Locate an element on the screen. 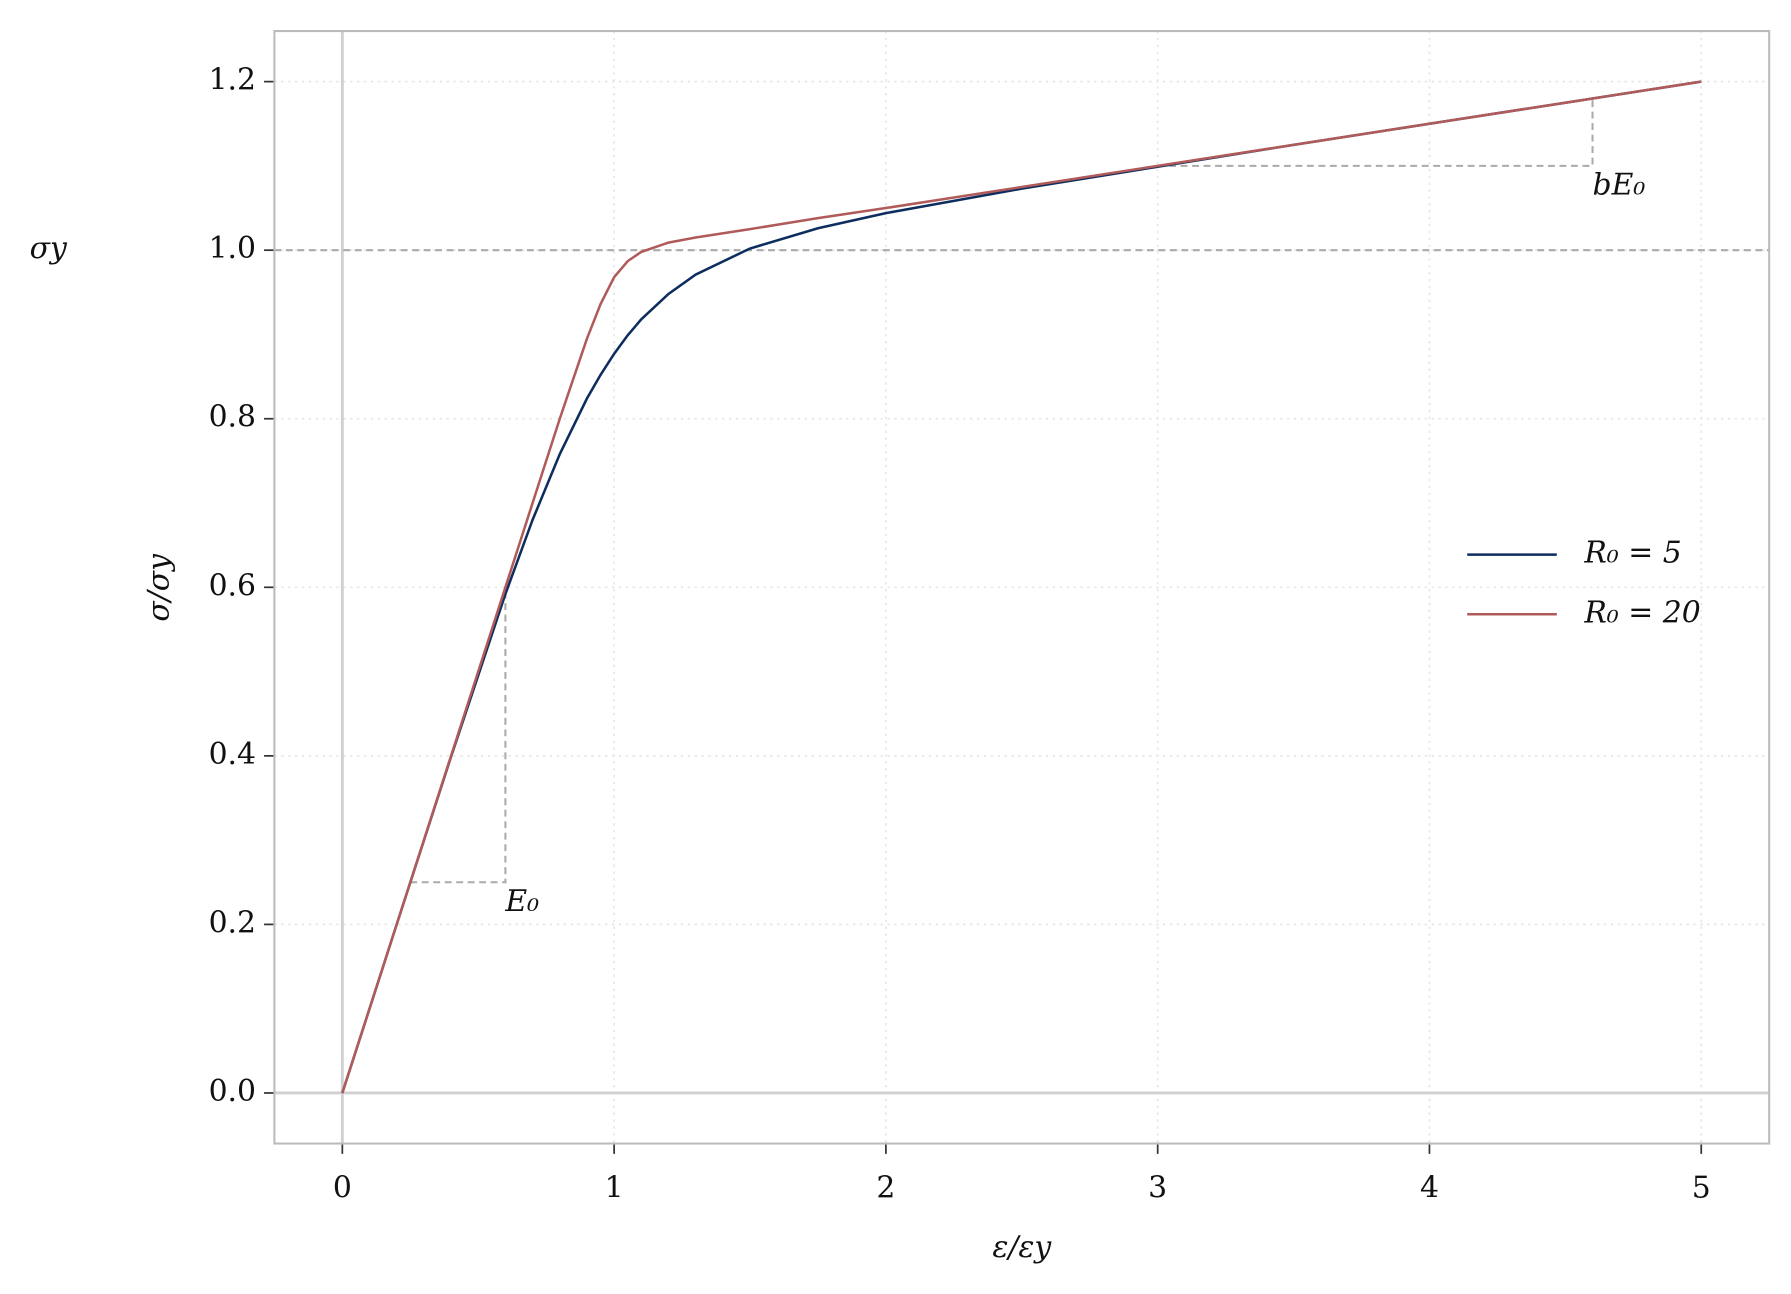 The height and width of the screenshot is (1294, 1791). reference-label: σy is located at coordinates (49, 248).